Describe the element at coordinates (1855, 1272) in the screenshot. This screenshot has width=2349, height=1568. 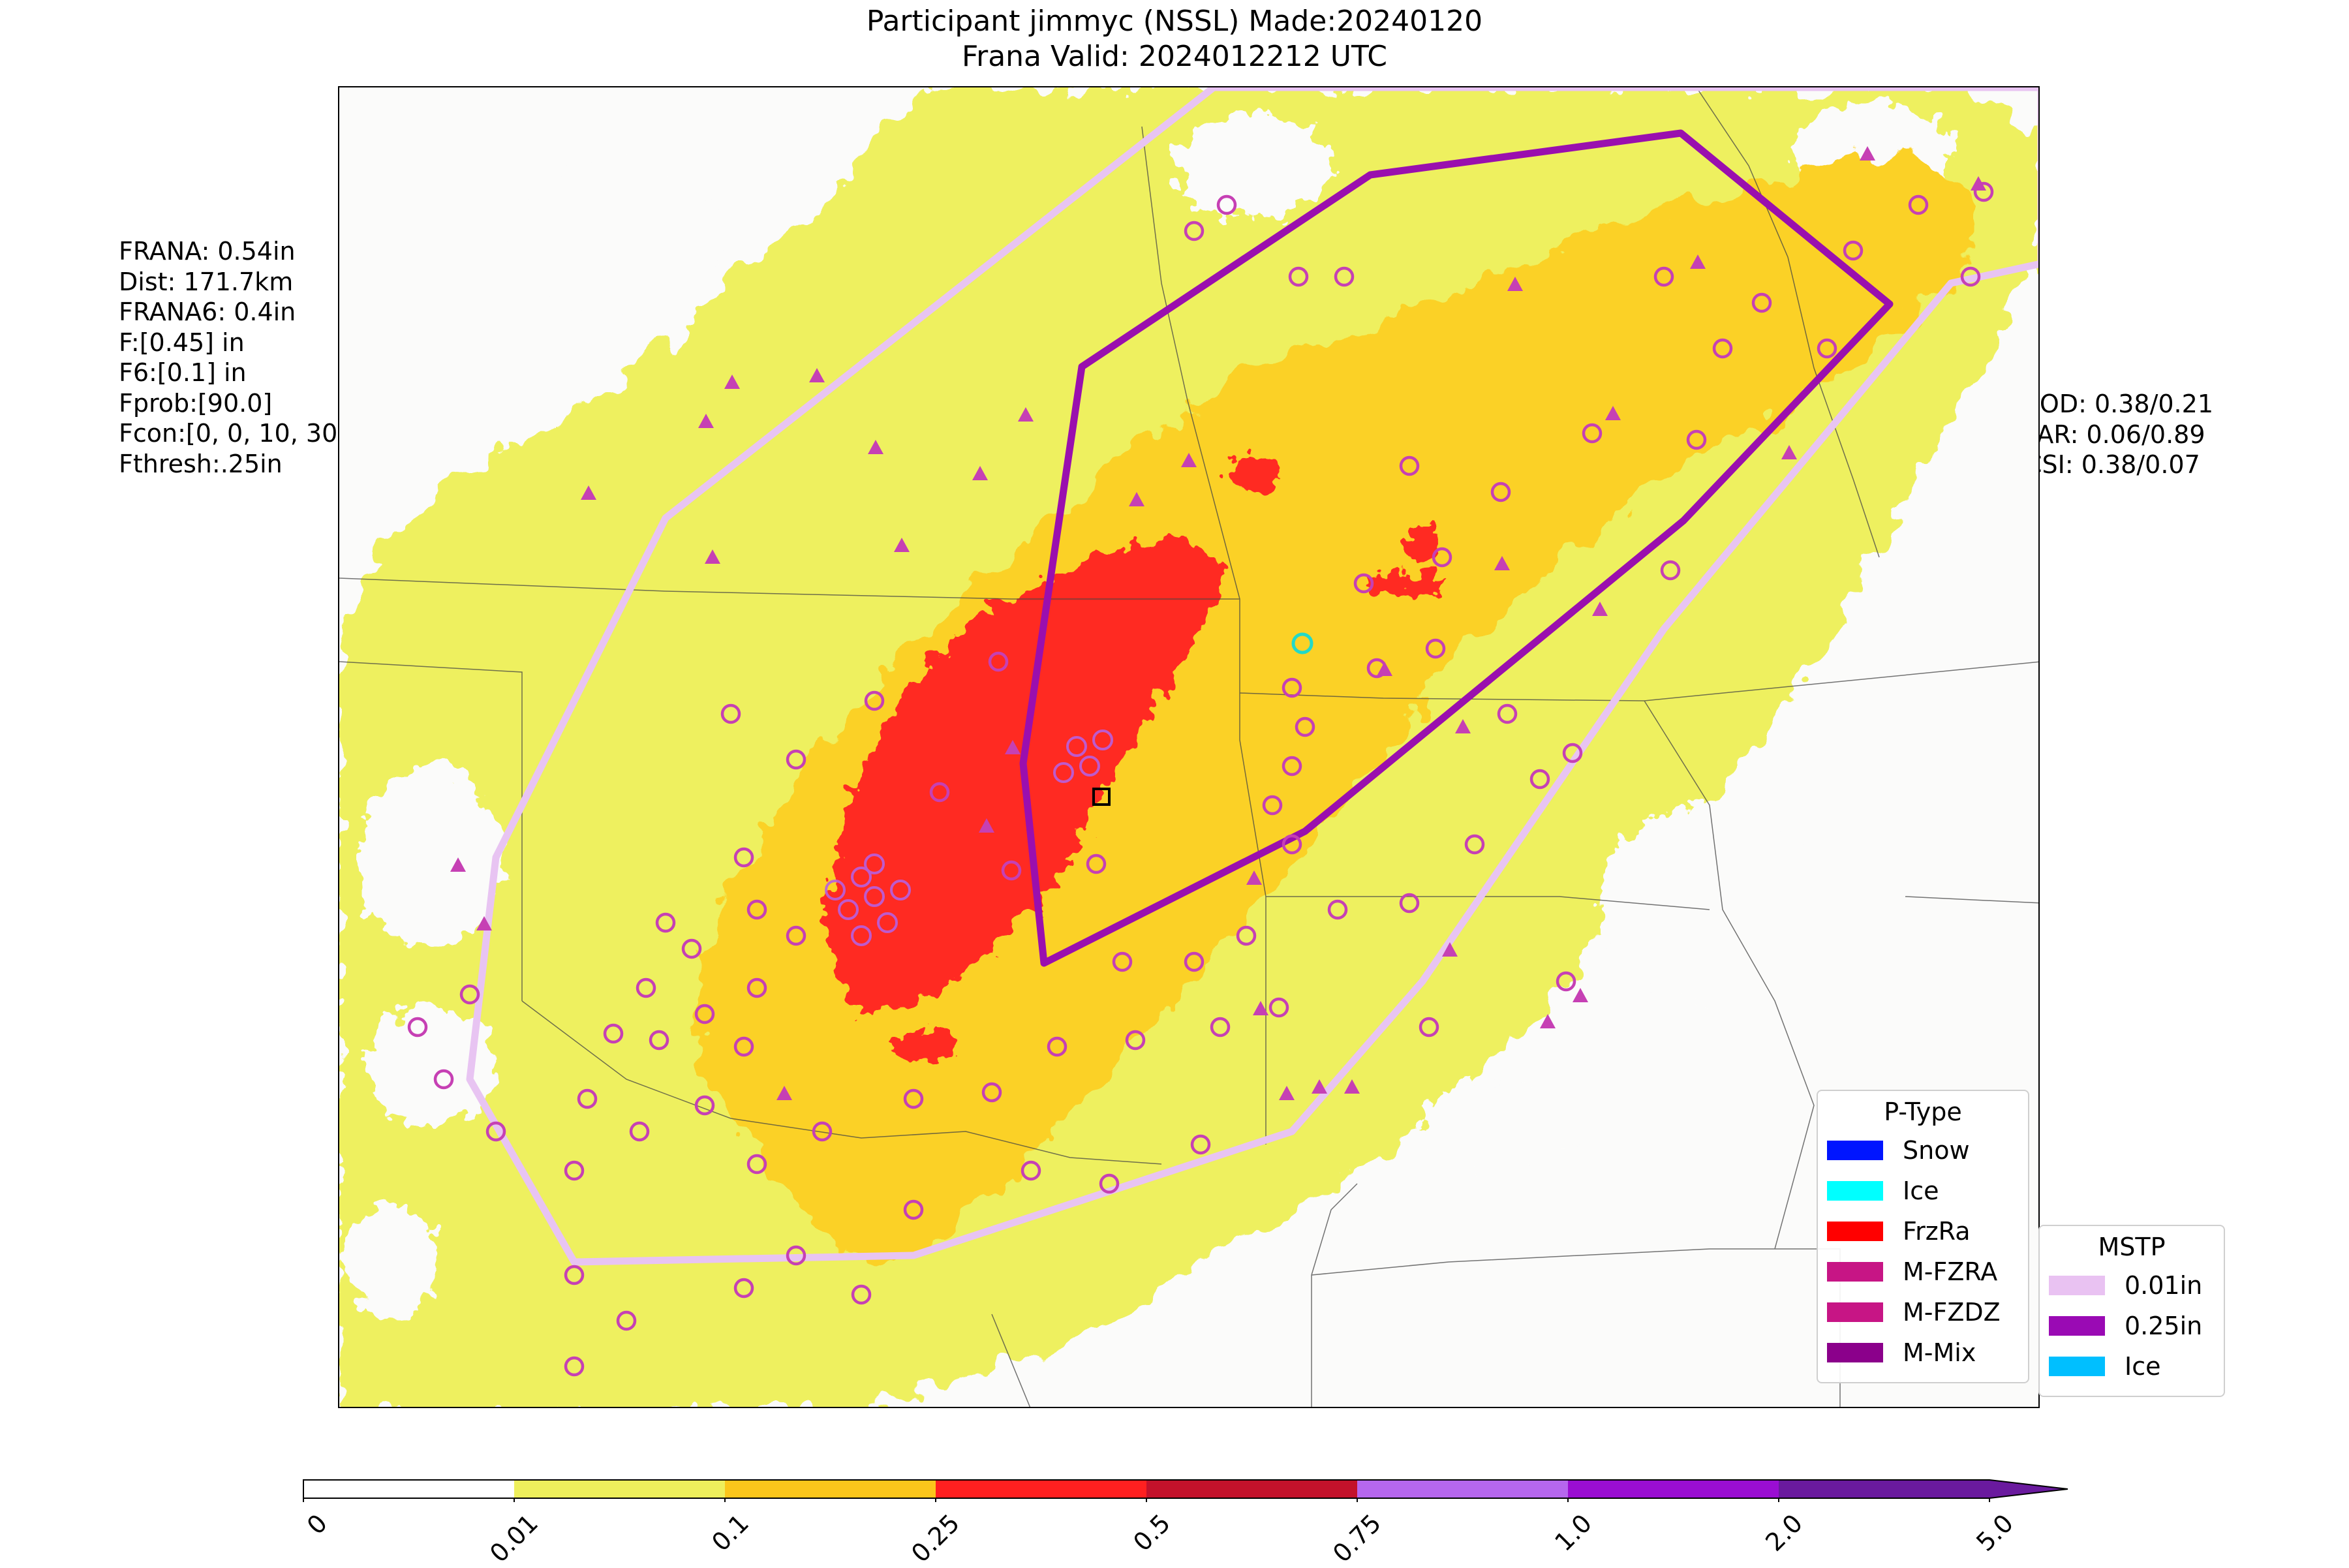
I see `ptype-swatch-mfzra` at that location.